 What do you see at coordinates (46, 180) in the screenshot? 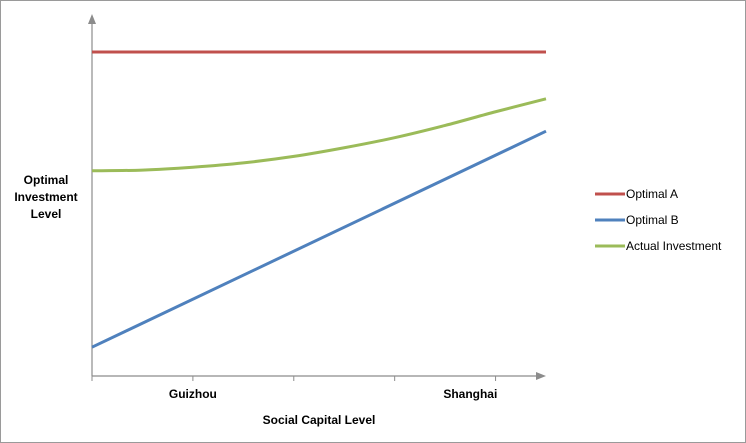
I see `y-axis-label-line-1: Optimal` at bounding box center [46, 180].